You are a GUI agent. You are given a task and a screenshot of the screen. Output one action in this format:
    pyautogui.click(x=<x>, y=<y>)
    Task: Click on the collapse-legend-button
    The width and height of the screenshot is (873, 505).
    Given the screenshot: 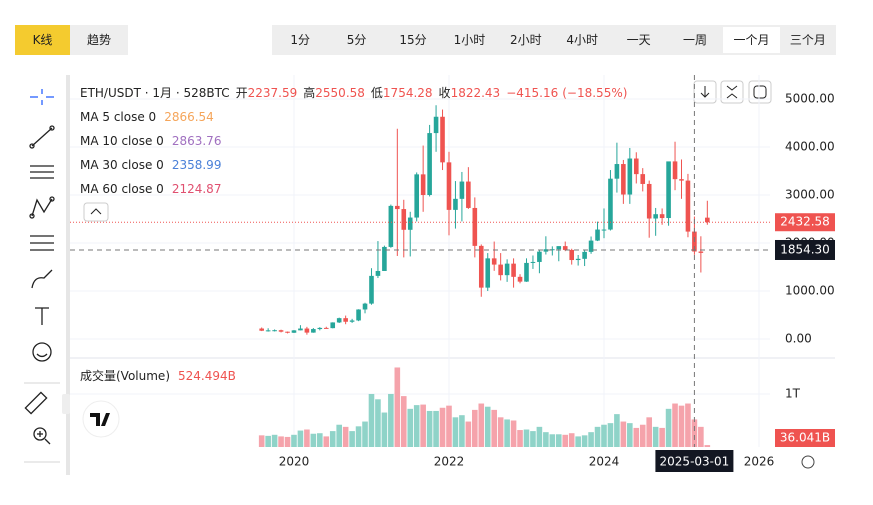 What is the action you would take?
    pyautogui.click(x=96, y=212)
    